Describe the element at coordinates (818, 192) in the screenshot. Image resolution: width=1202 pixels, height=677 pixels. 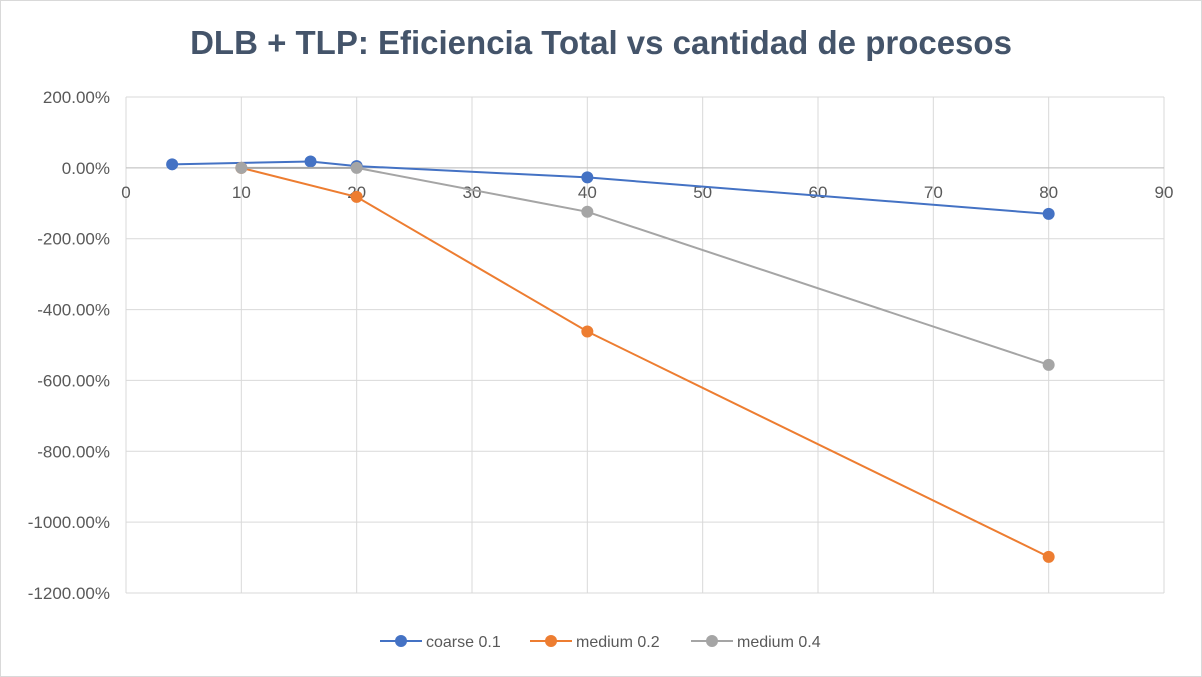
I see `x-tick-label: 60` at that location.